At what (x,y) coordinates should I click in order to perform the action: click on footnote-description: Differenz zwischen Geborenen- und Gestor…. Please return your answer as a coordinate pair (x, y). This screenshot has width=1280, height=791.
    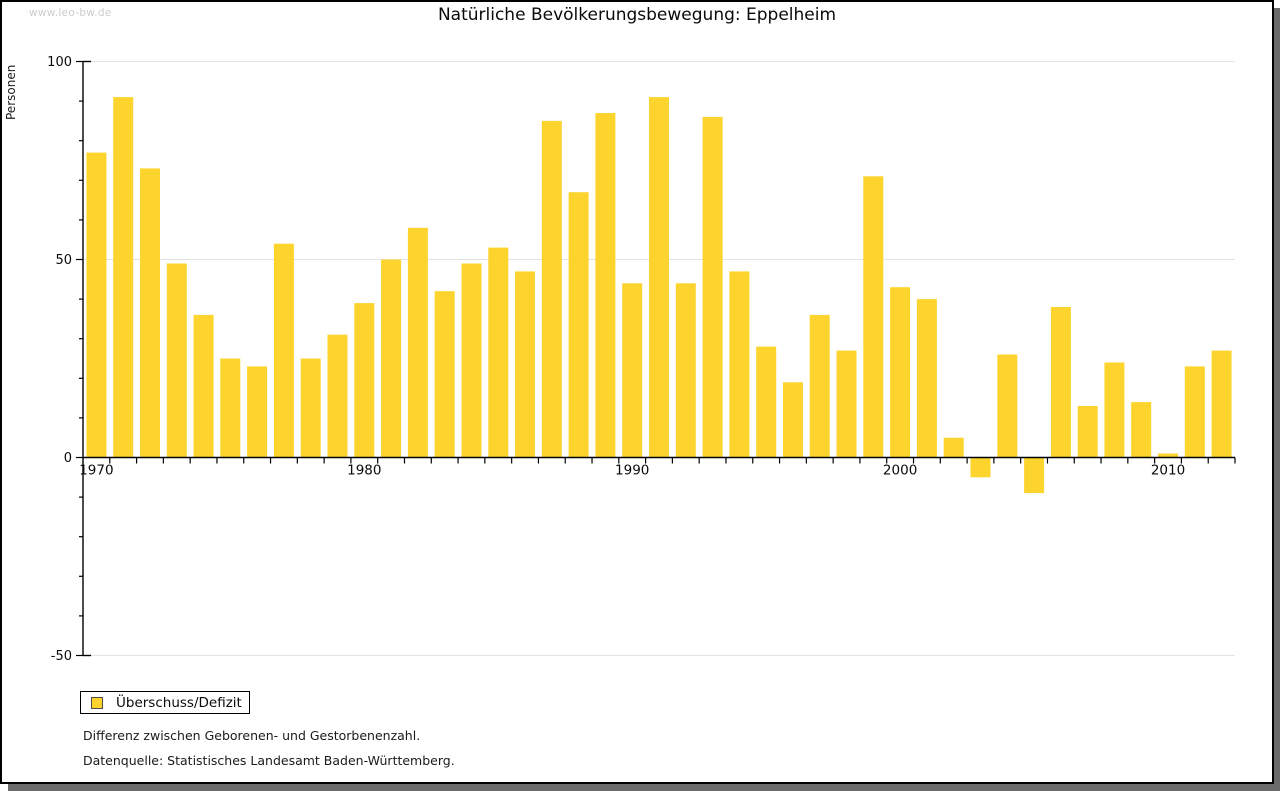
    Looking at the image, I should click on (252, 735).